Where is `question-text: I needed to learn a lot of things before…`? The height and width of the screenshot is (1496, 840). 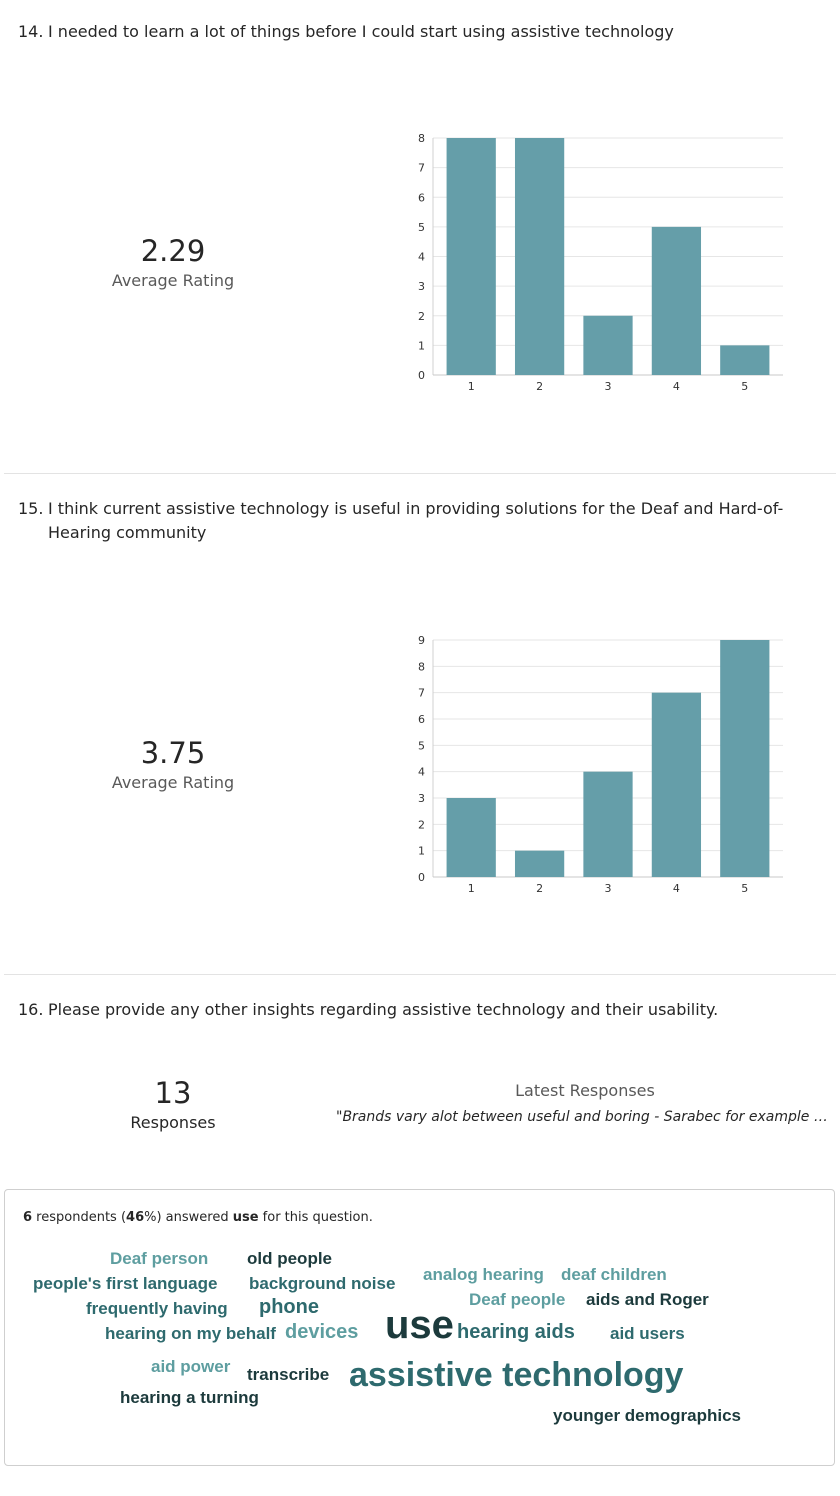 question-text: I needed to learn a lot of things before… is located at coordinates (361, 31).